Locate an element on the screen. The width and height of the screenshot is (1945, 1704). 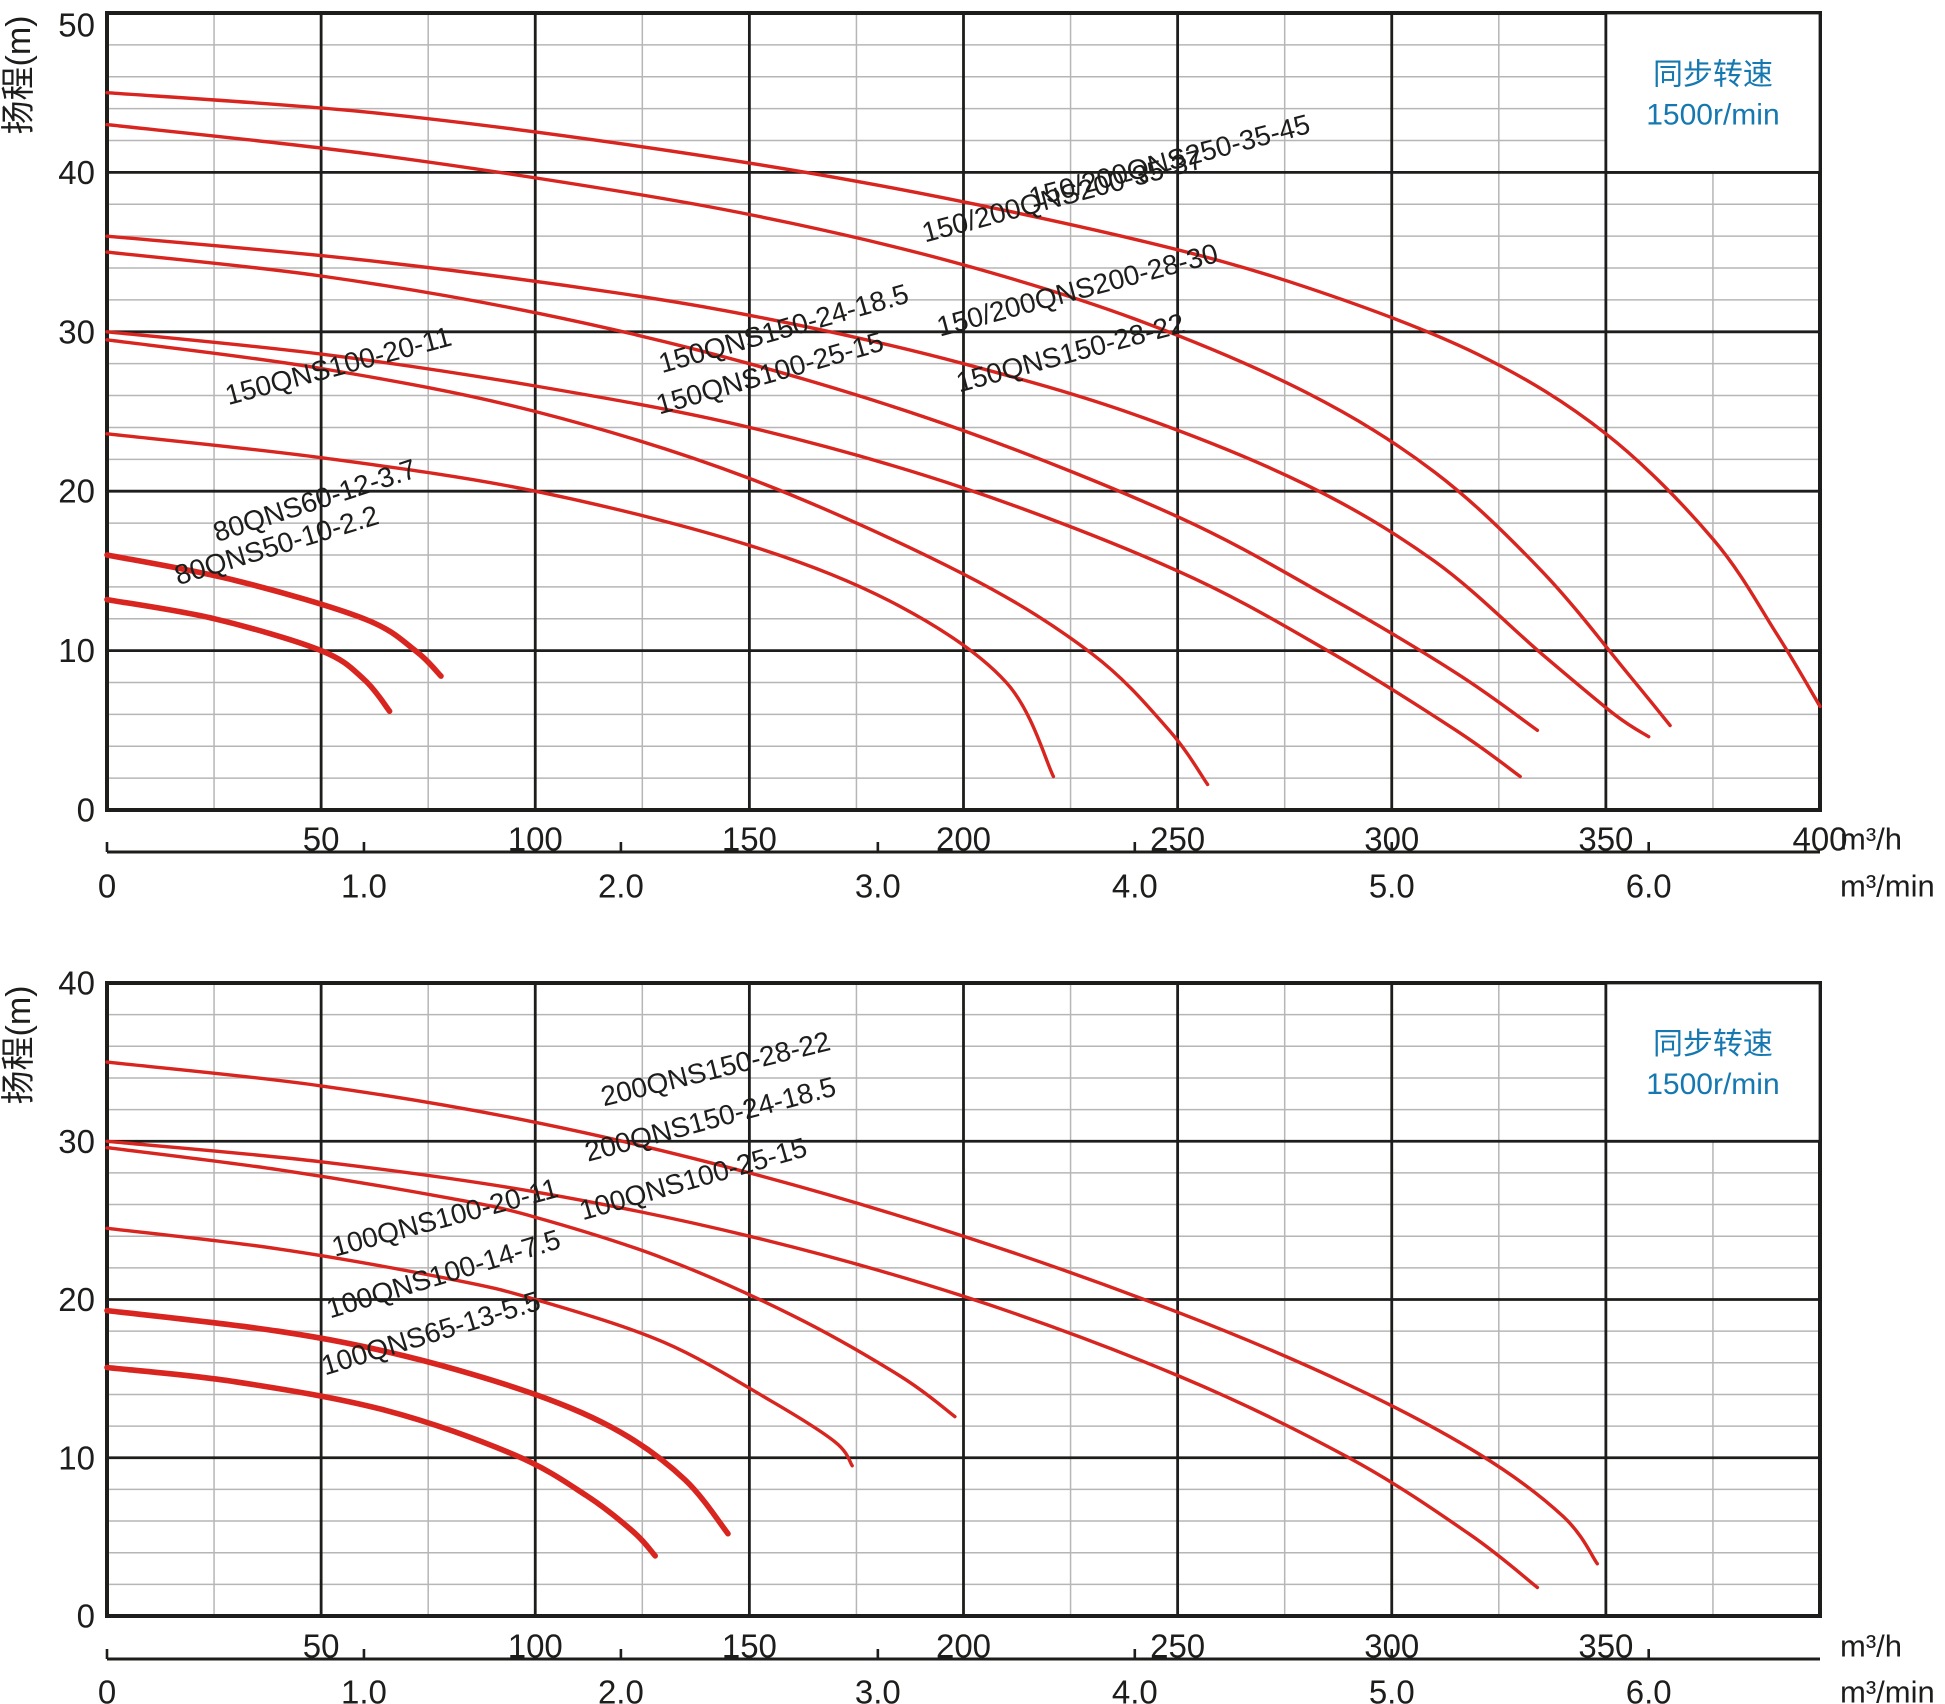
y-tick-top-20: 20 is located at coordinates (76, 491).